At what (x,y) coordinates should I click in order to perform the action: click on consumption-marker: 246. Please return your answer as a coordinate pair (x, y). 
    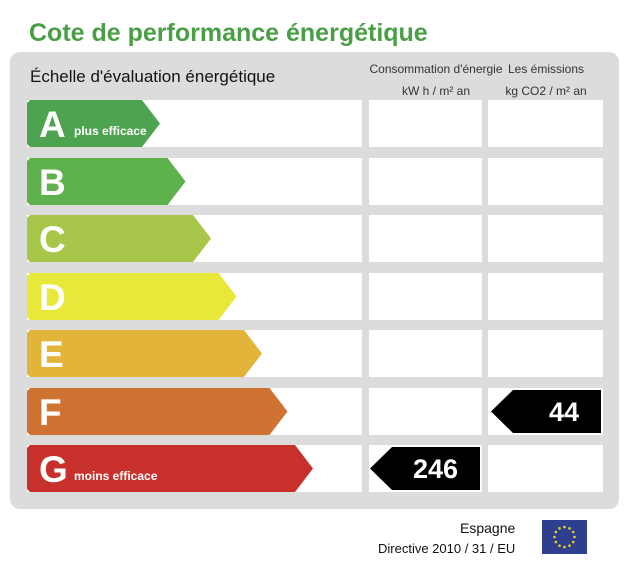
    Looking at the image, I should click on (425, 468).